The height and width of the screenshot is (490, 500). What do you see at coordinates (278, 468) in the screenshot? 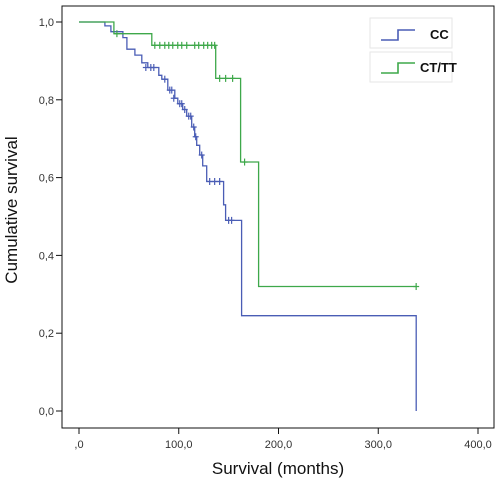
I see `x-axis-title: Survival (months)` at bounding box center [278, 468].